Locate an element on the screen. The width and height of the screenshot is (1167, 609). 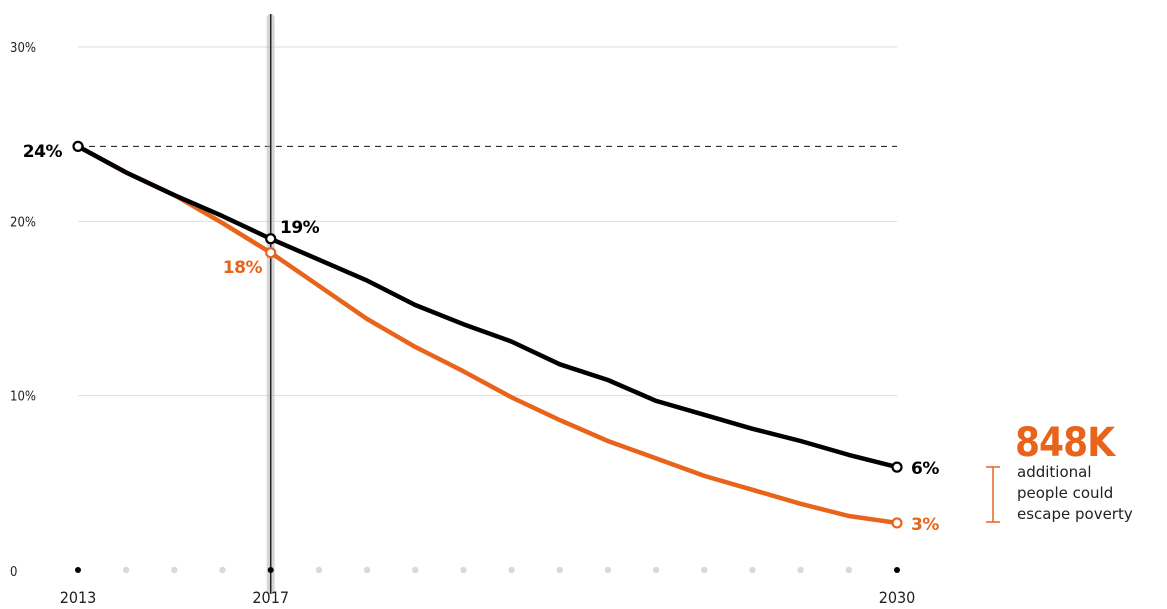
point-orange-2017 is located at coordinates (271, 253).